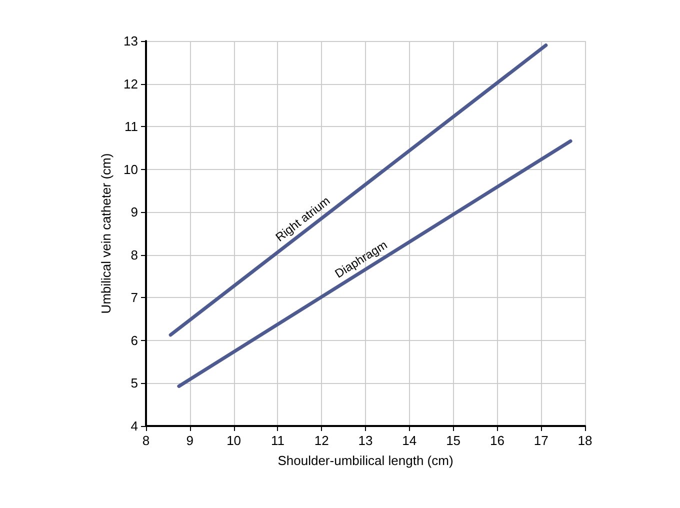  Describe the element at coordinates (131, 126) in the screenshot. I see `y-tick-label: 11` at that location.